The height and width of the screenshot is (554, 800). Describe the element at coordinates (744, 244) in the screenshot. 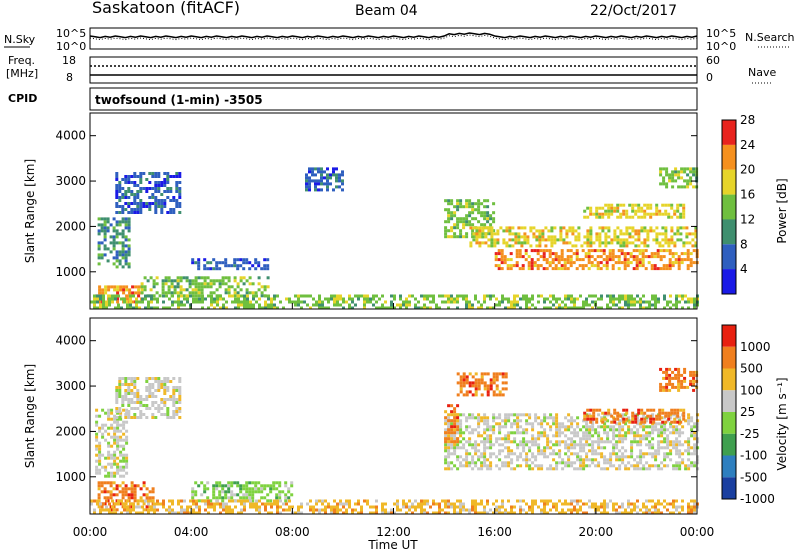

I see `colorbar-tick-label: 8` at that location.